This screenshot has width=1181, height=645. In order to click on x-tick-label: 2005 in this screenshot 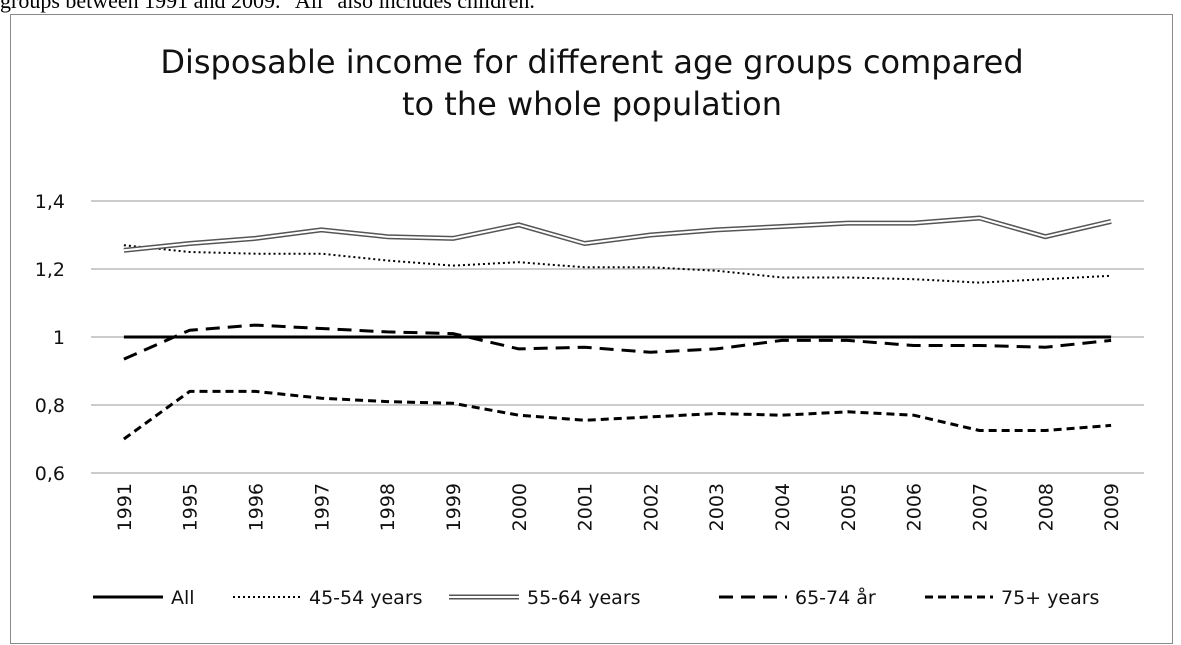, I will do `click(849, 507)`.